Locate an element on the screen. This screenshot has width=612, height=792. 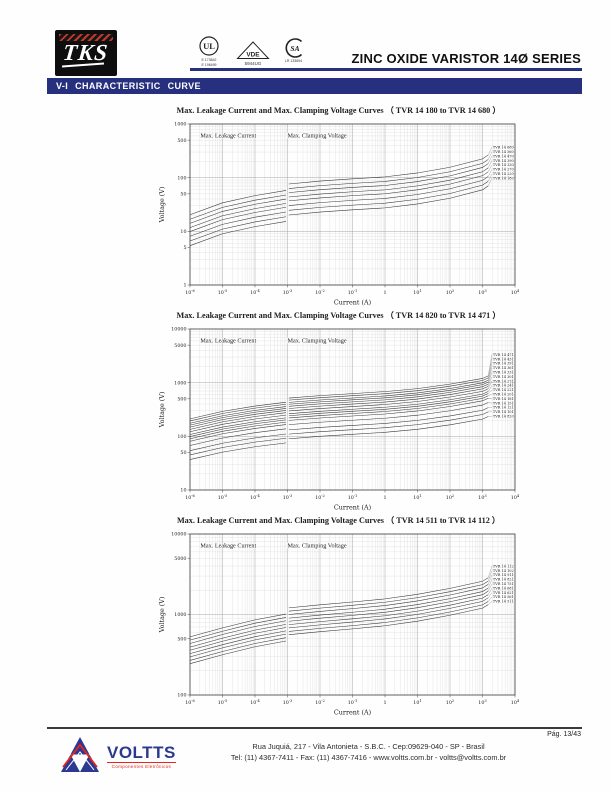
x-axis-label: Current (A) is located at coordinates (352, 303).